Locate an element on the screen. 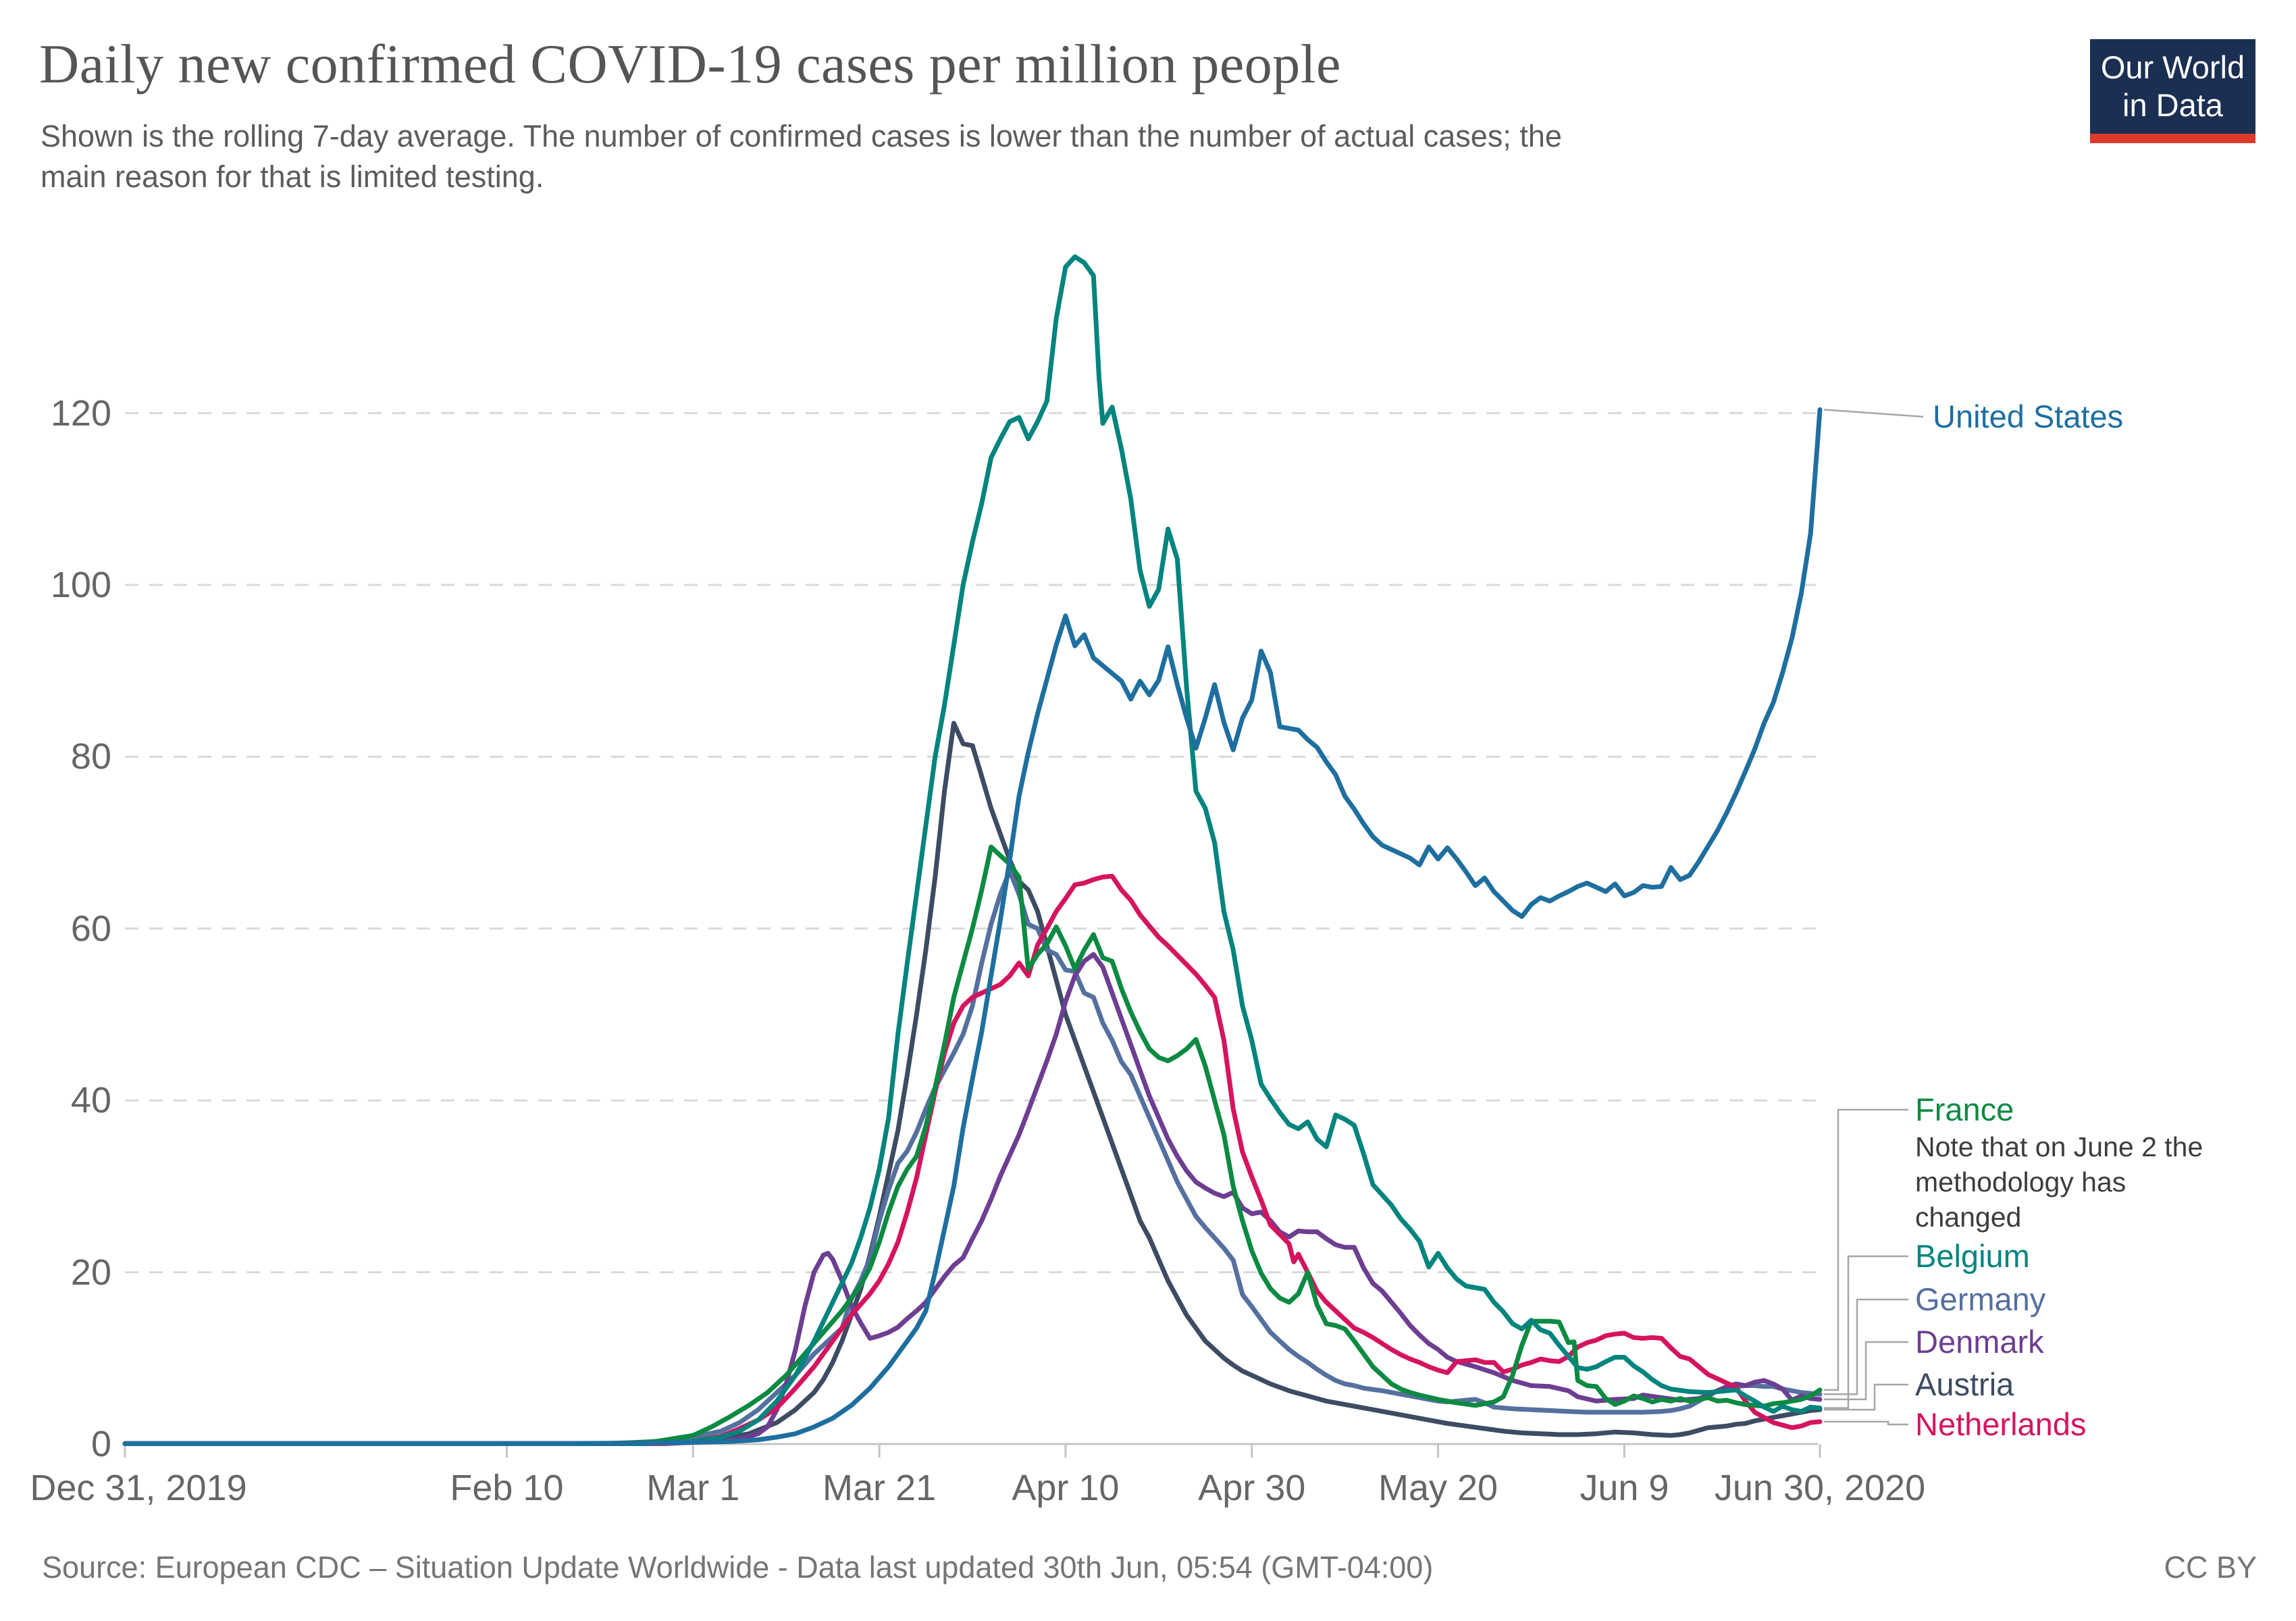 The height and width of the screenshot is (1621, 2296). legend-connector-united-states is located at coordinates (1873, 413).